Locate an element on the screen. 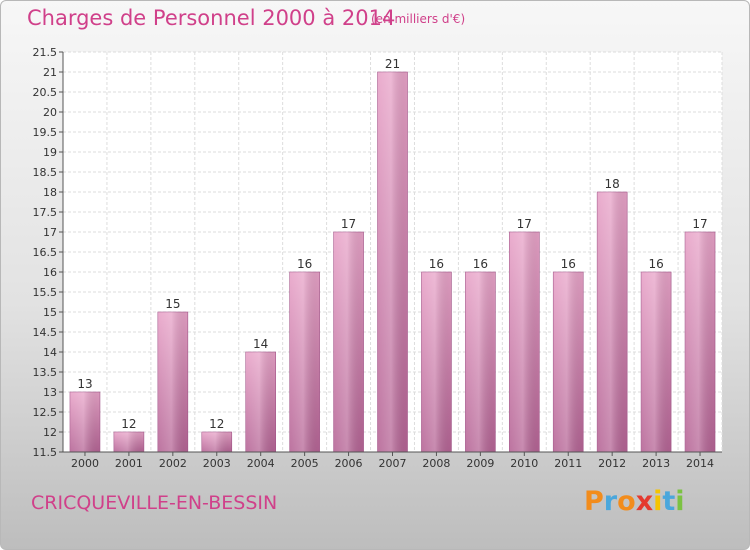 Image resolution: width=750 pixels, height=550 pixels. proxiti-logo: Proxiti is located at coordinates (634, 501).